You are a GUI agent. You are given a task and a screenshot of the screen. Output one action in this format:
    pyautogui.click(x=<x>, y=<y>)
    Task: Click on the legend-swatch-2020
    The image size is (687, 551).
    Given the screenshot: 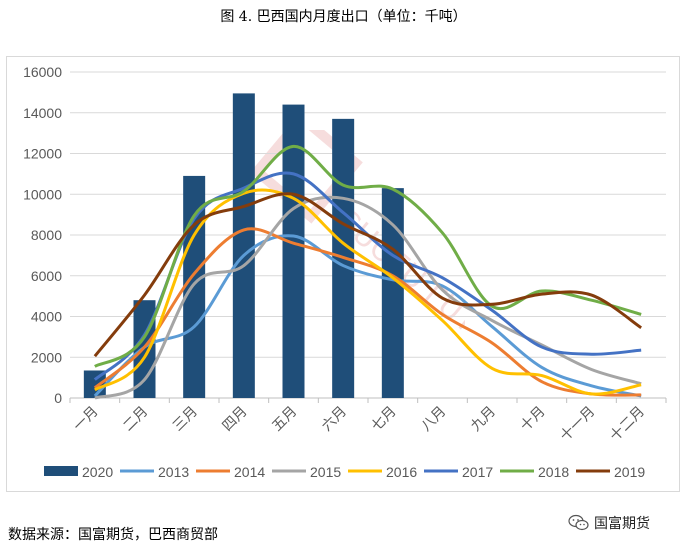 What is the action you would take?
    pyautogui.click(x=61, y=471)
    